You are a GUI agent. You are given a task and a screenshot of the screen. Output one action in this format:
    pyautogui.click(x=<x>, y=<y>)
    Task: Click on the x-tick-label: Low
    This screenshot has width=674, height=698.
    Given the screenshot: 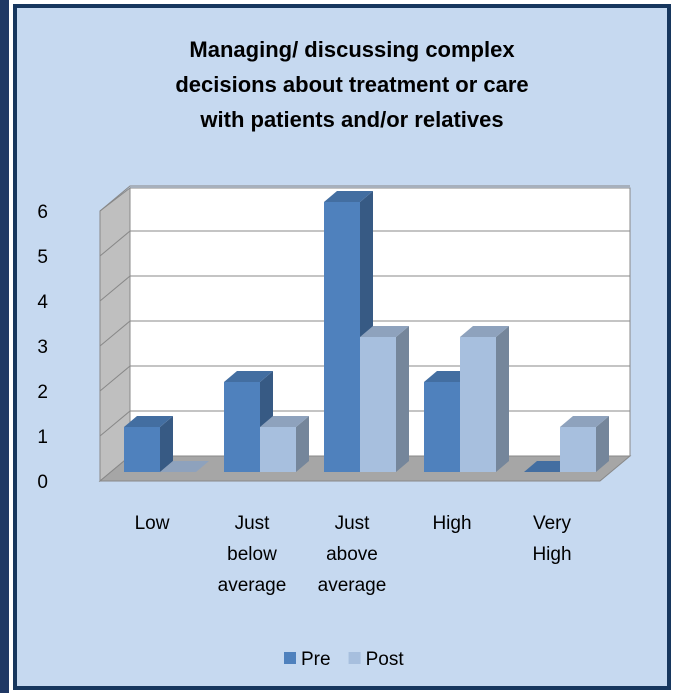 What is the action you would take?
    pyautogui.click(x=152, y=523)
    